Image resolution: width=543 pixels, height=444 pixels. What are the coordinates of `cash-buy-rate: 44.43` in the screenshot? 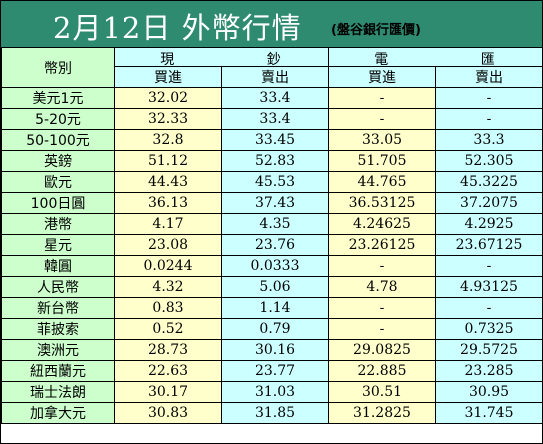 It's located at (168, 182).